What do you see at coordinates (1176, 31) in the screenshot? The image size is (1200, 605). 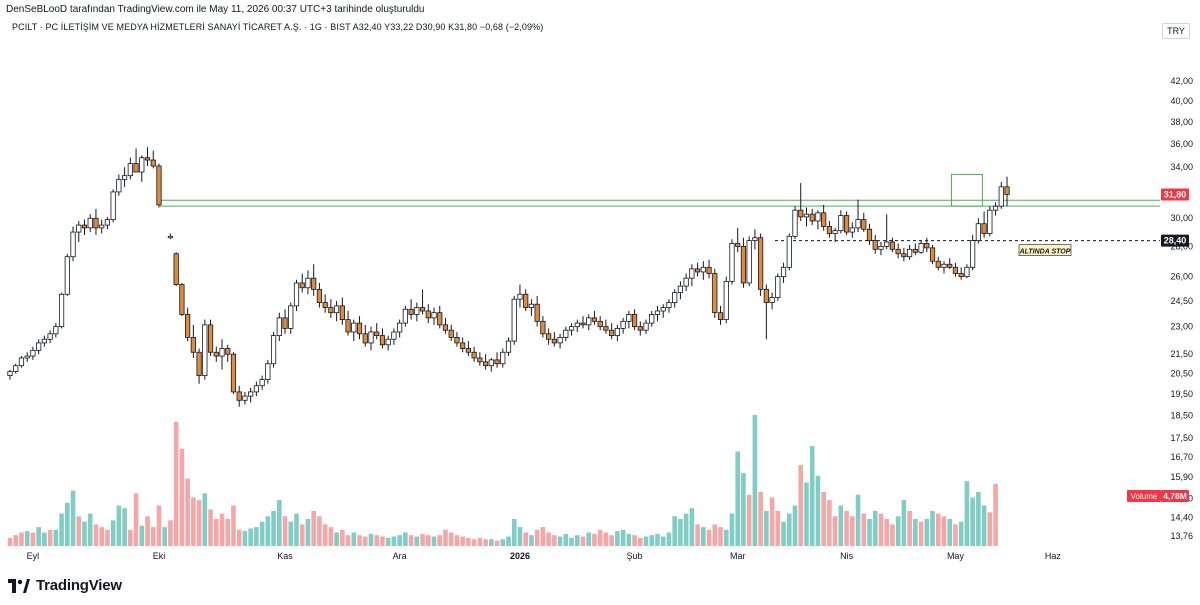 I see `currency-button: TRY` at bounding box center [1176, 31].